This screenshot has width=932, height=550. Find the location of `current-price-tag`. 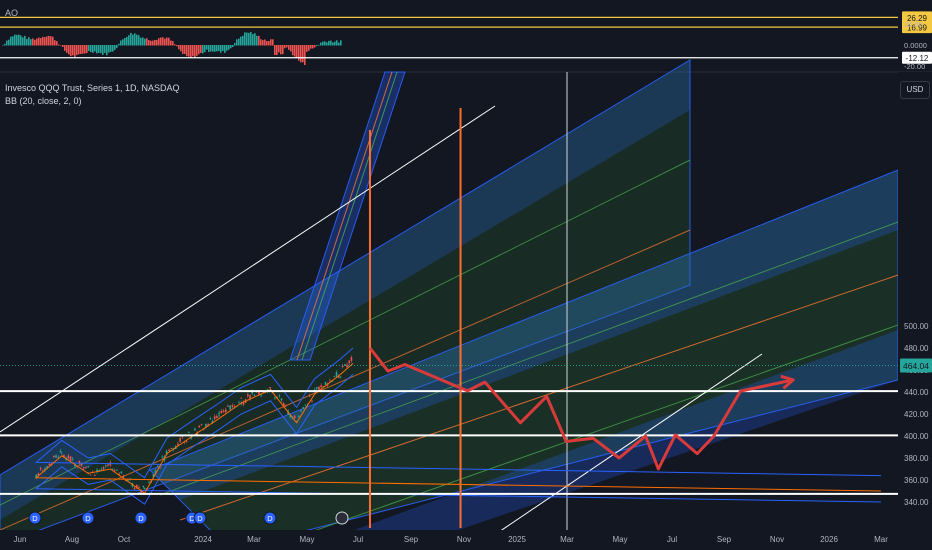

current-price-tag is located at coordinates (916, 365).